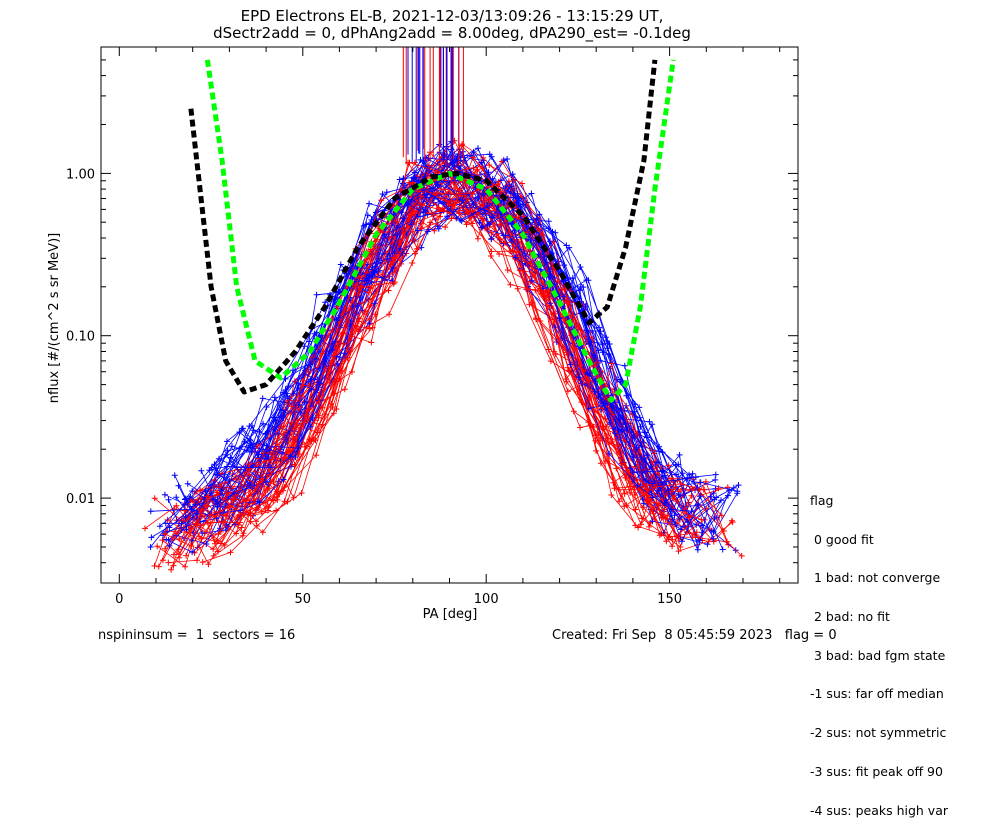  Describe the element at coordinates (842, 539) in the screenshot. I see `legend-item: 0 good fit` at that location.